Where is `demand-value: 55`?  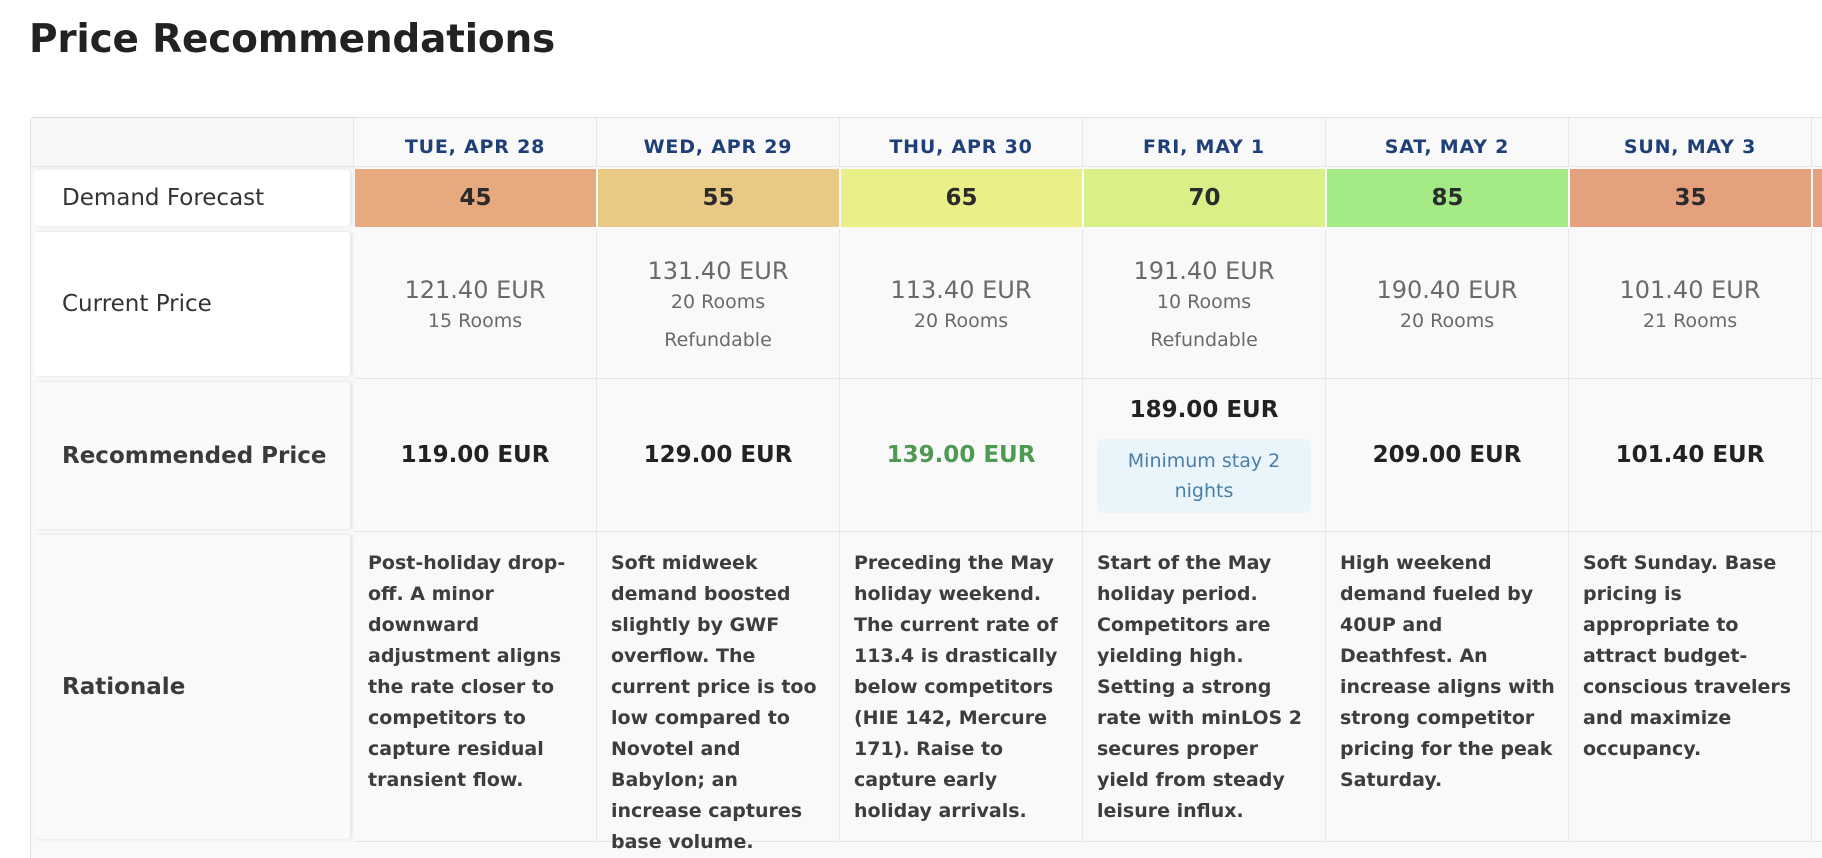 demand-value: 55 is located at coordinates (718, 198).